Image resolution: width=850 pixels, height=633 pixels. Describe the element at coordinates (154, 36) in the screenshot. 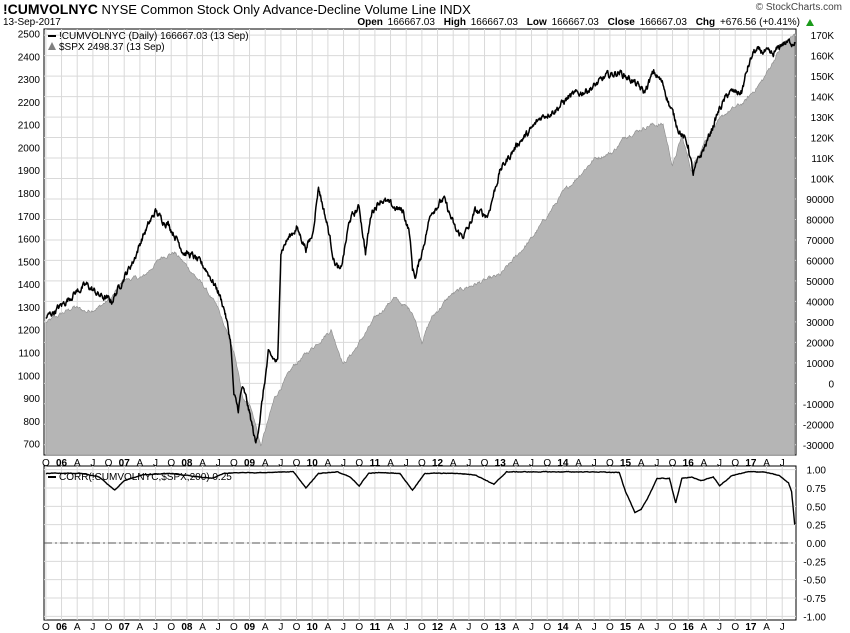

I see `main-legend-label: !CUMVOLNYC (Daily) 166667.03 (13 Sep)` at that location.